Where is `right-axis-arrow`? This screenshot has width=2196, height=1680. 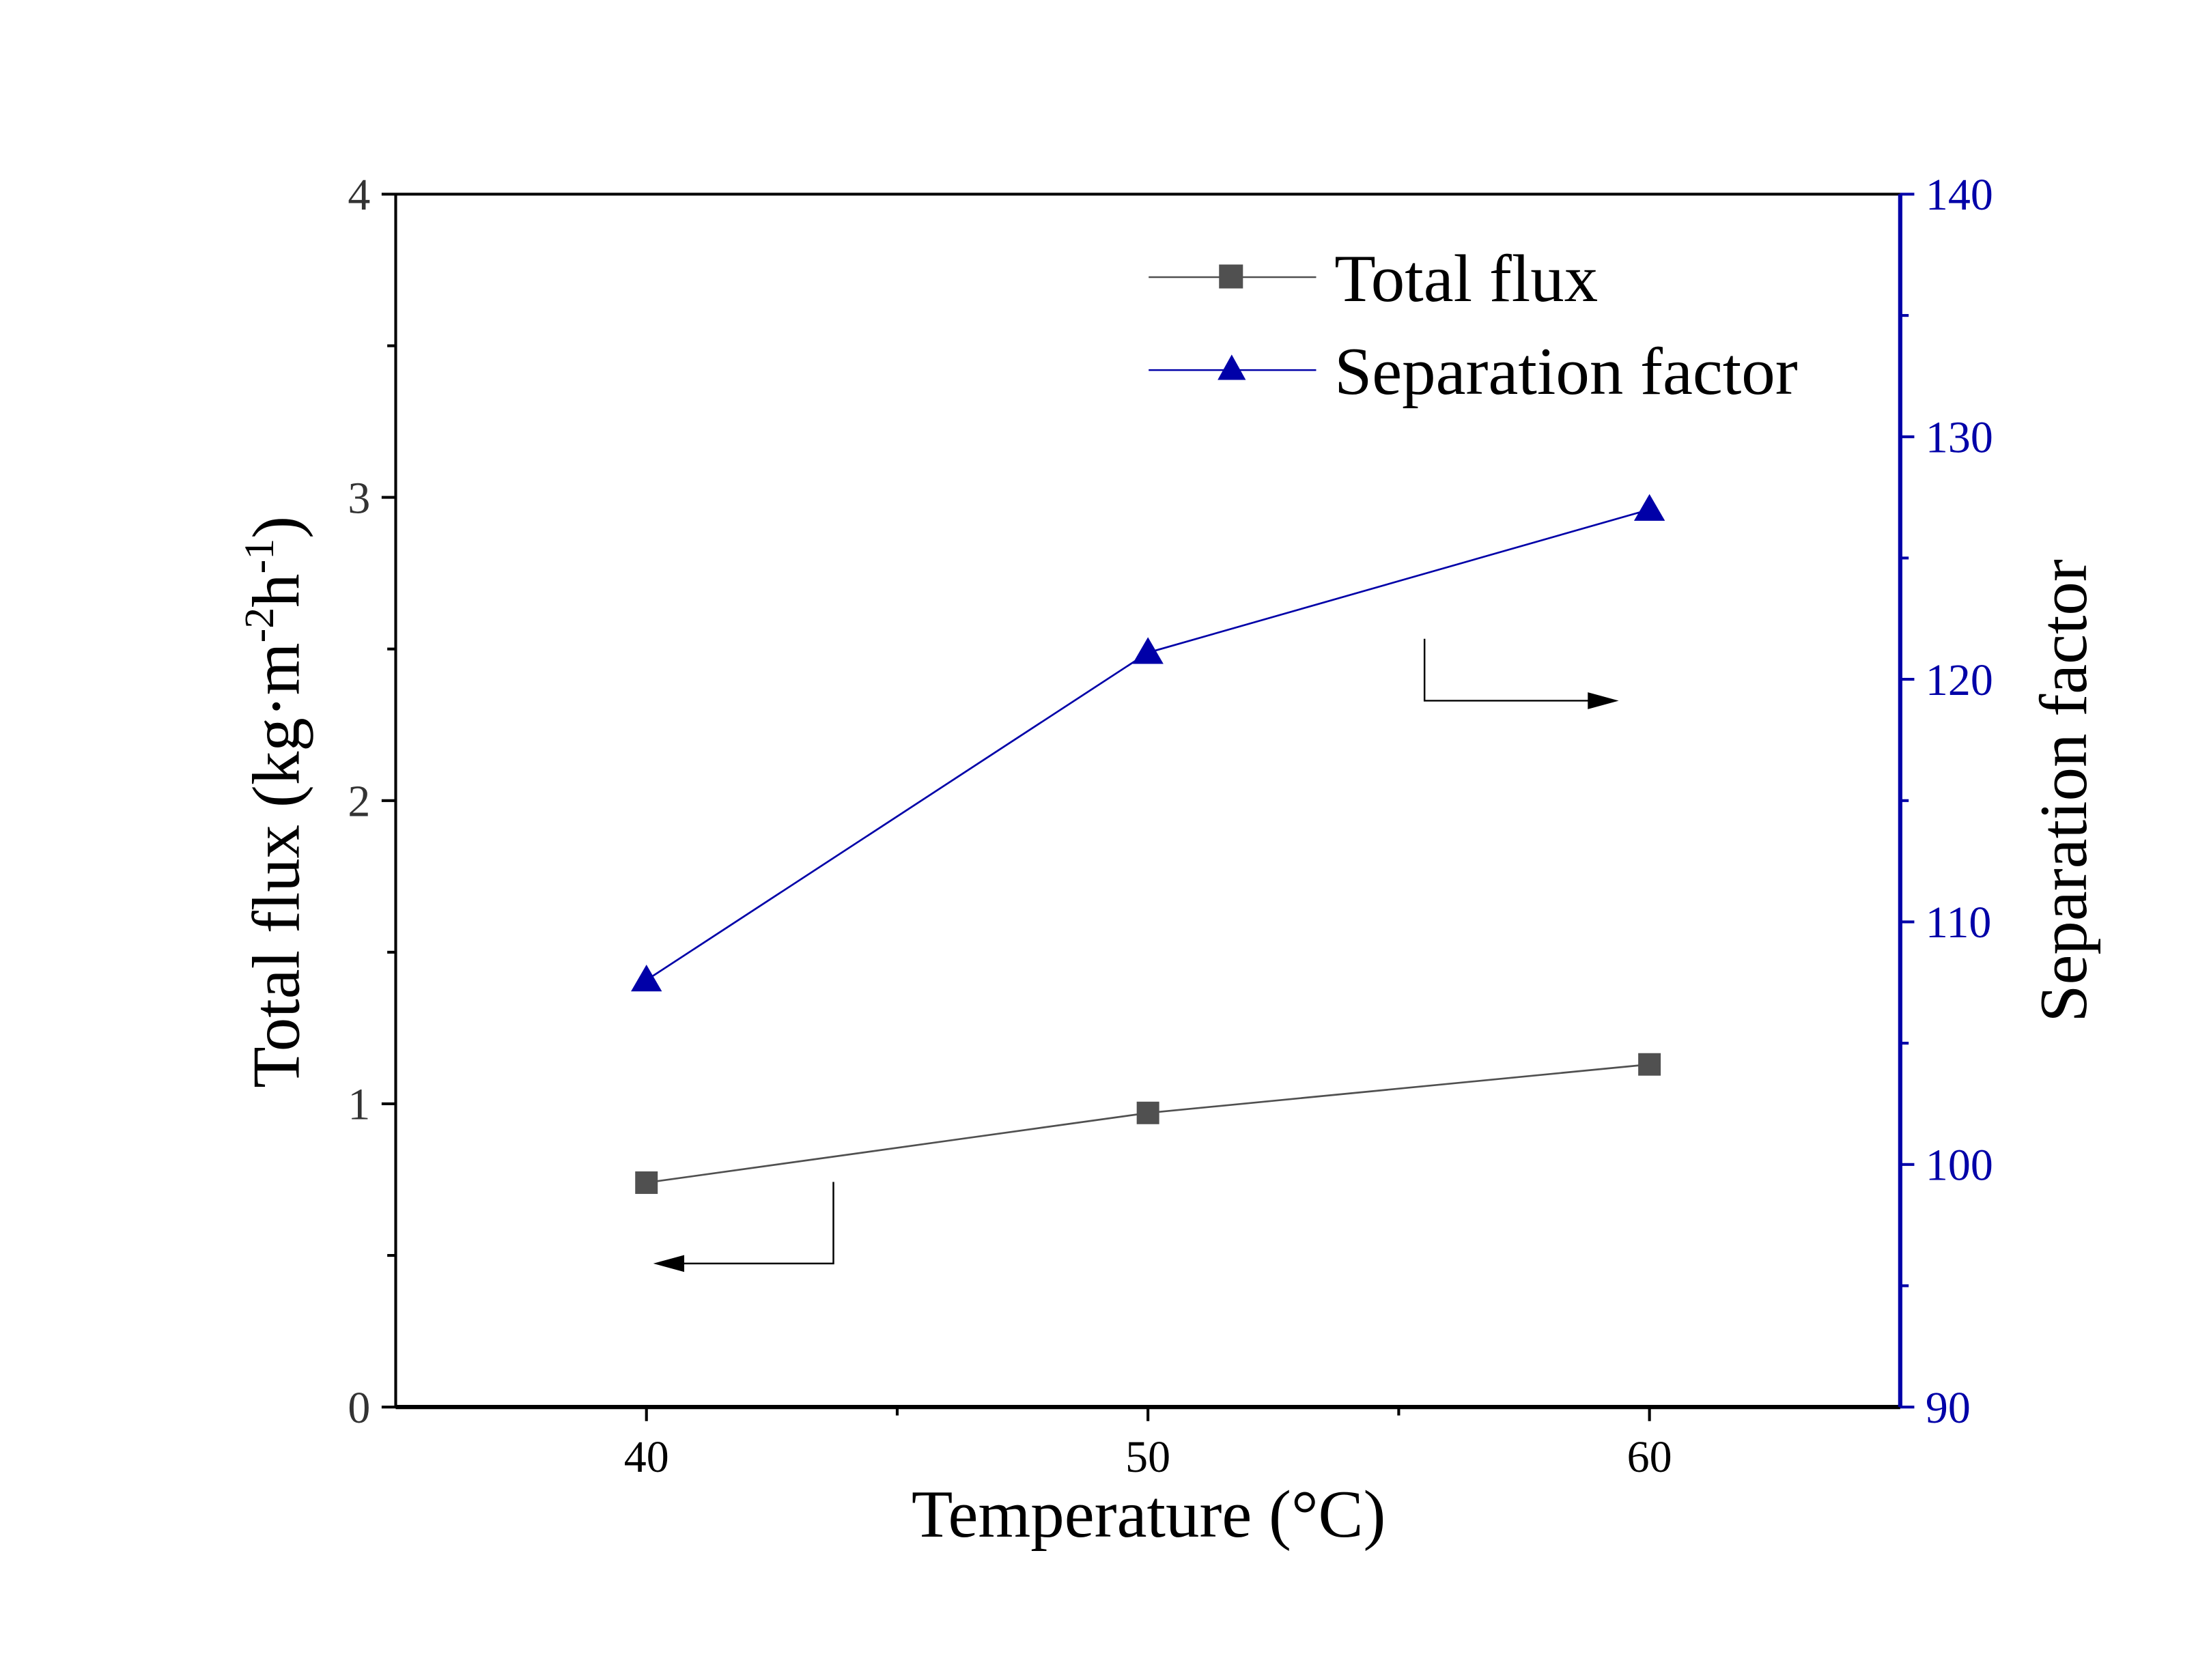
right-axis-arrow is located at coordinates (1521, 673).